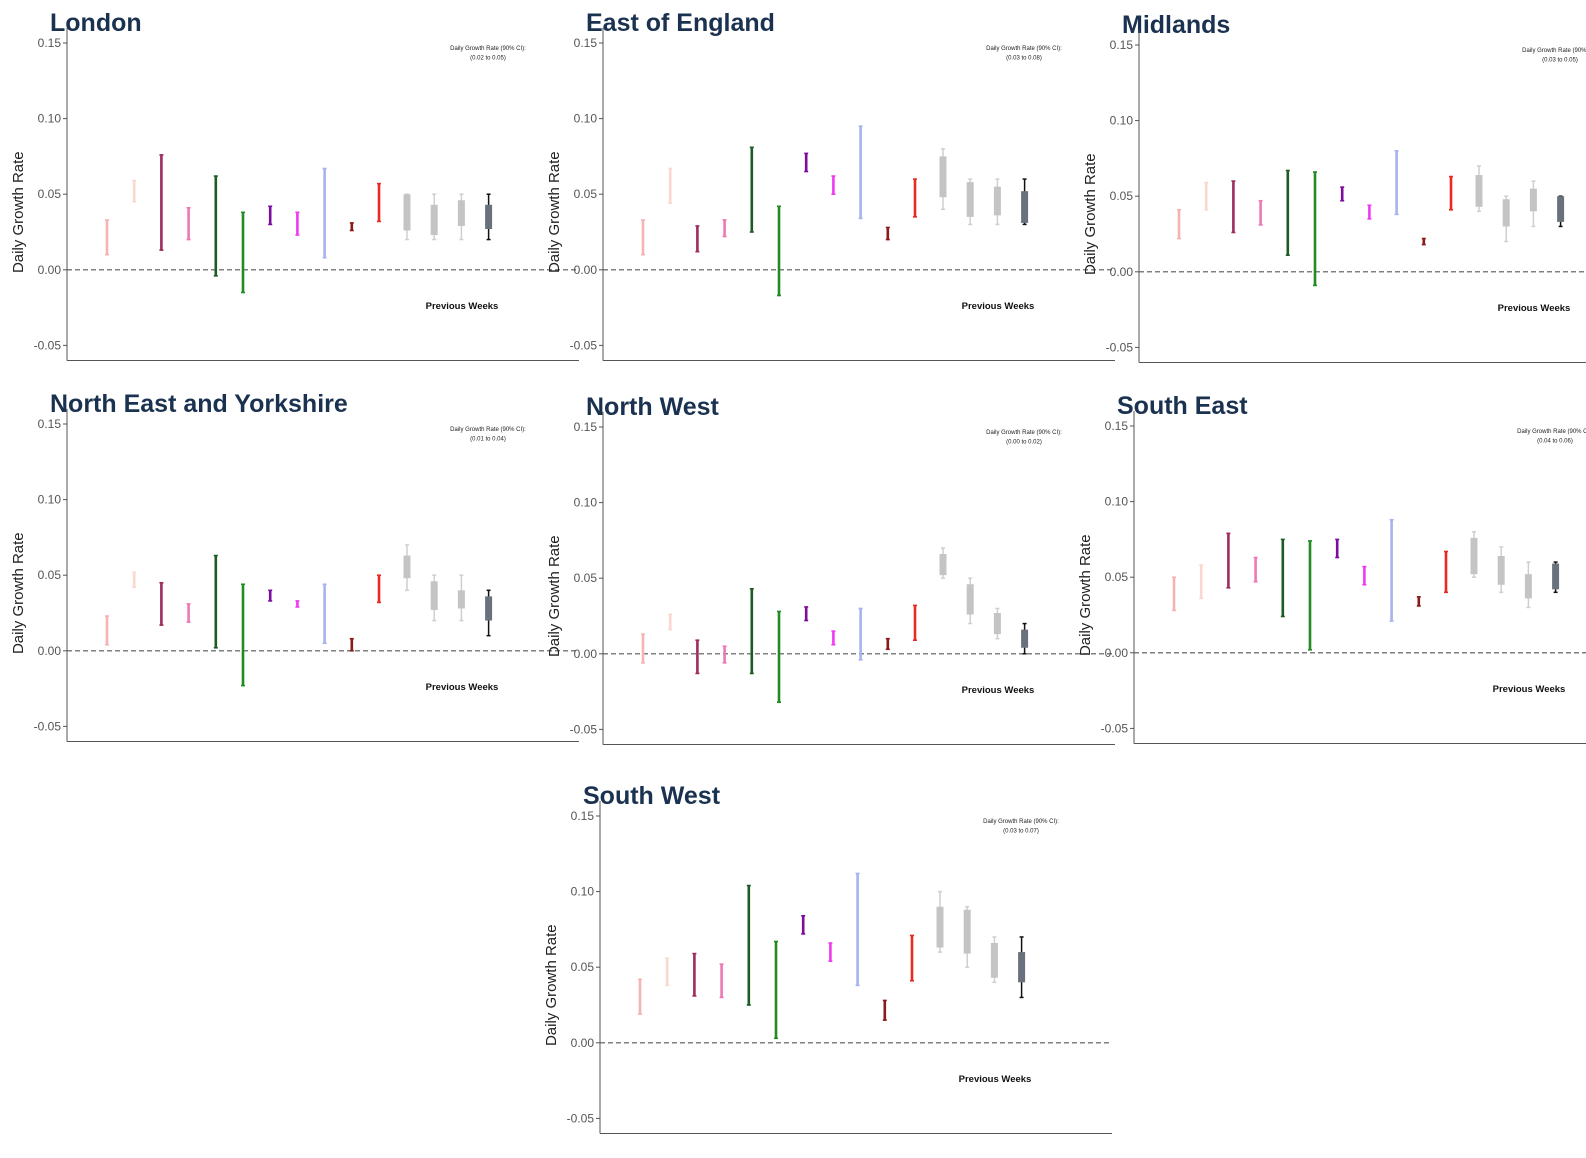 This screenshot has height=1158, width=1586. I want to click on ci-annotation-value: (0.04 to 0.06), so click(1555, 442).